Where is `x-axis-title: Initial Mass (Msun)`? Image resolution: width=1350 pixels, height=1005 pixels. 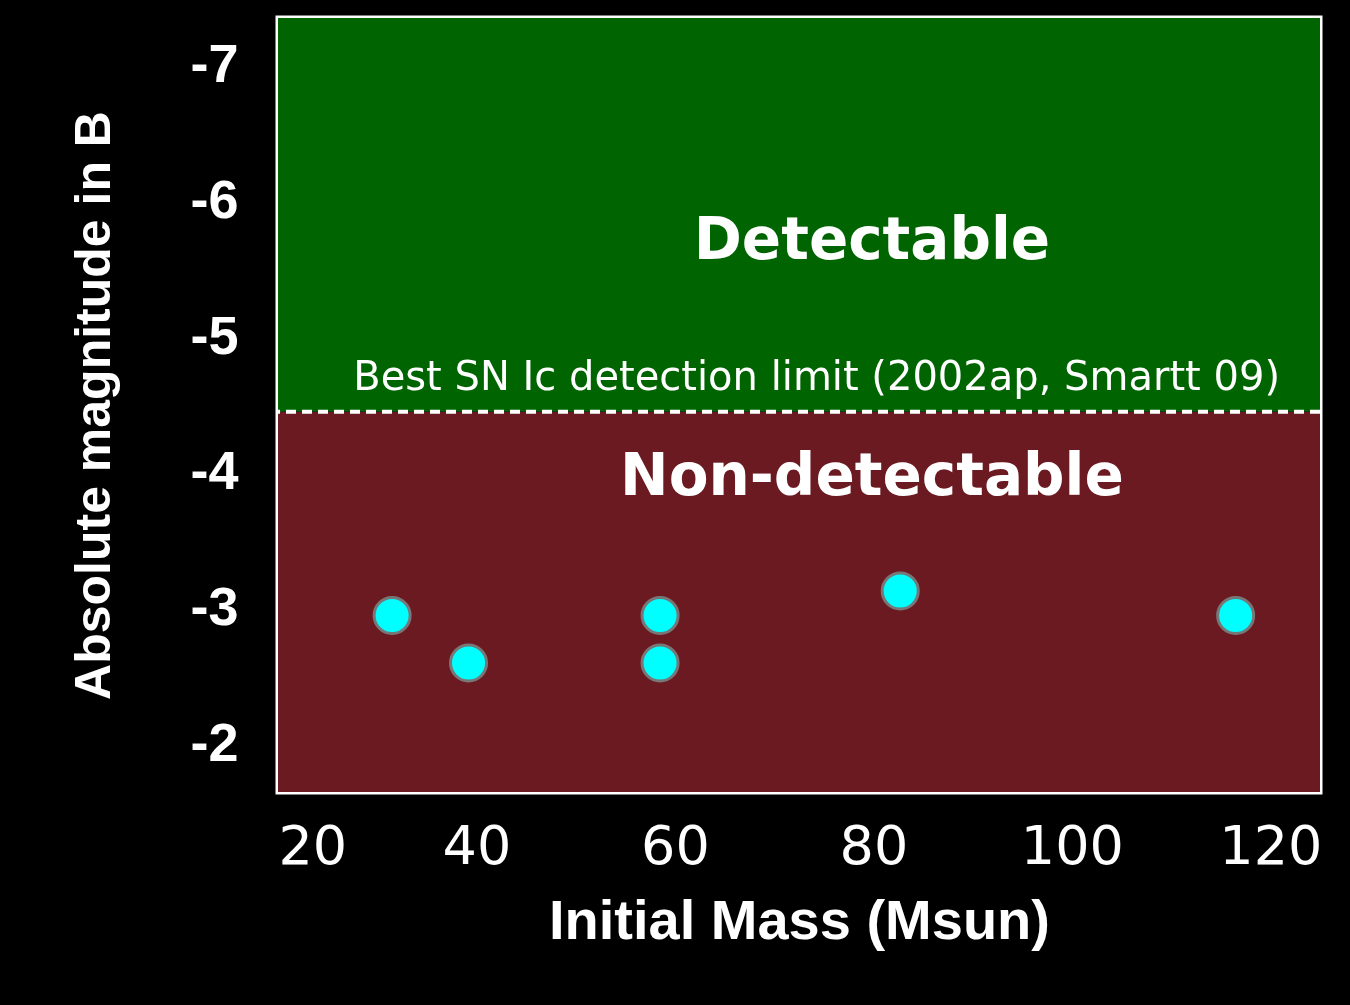 x-axis-title: Initial Mass (Msun) is located at coordinates (799, 919).